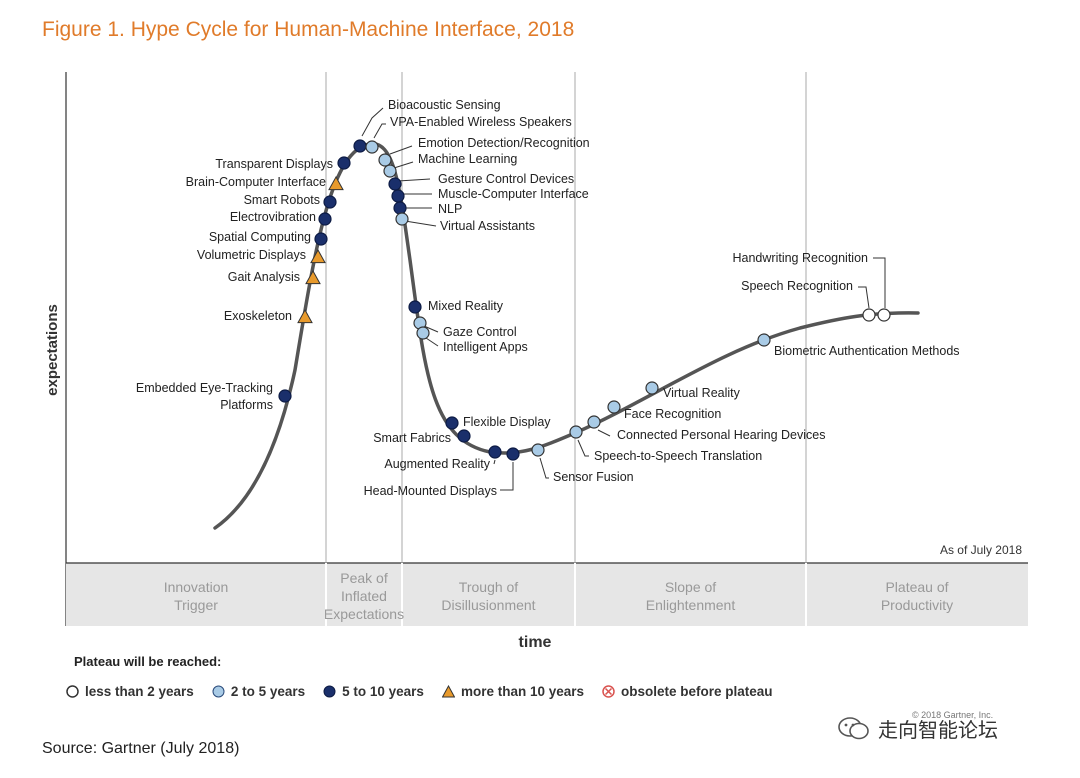 This screenshot has width=1080, height=778. I want to click on phase-label: Plateau of, so click(916, 587).